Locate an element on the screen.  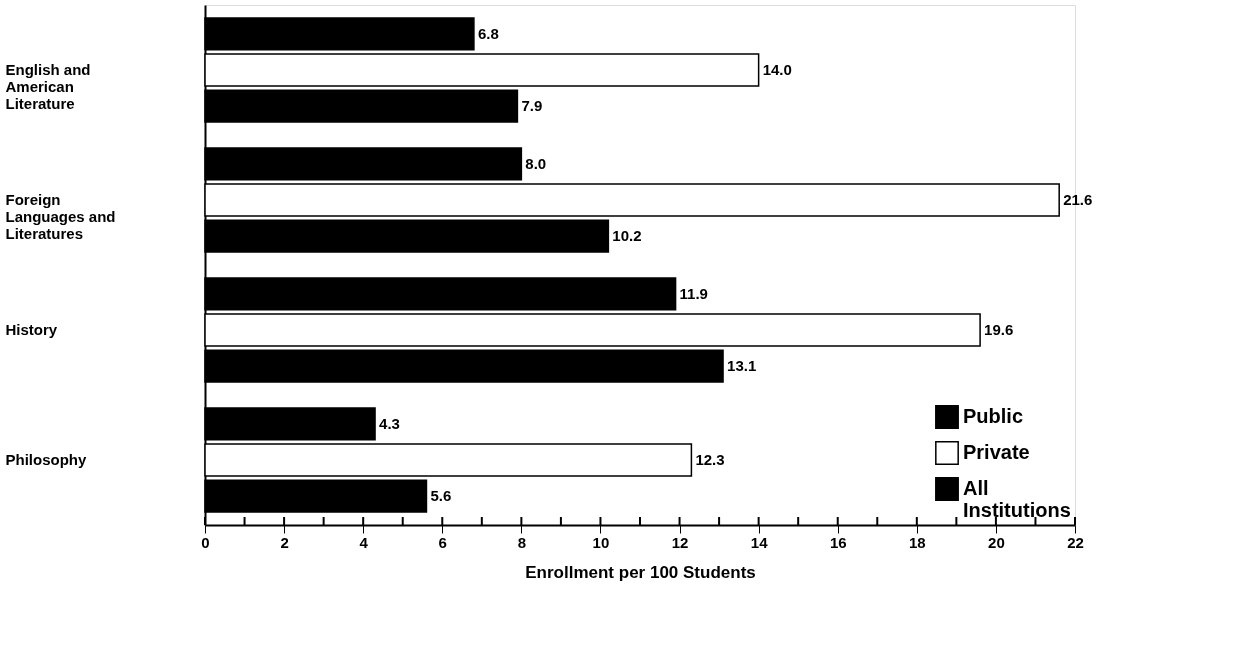
data-label: 19.6 is located at coordinates (999, 329).